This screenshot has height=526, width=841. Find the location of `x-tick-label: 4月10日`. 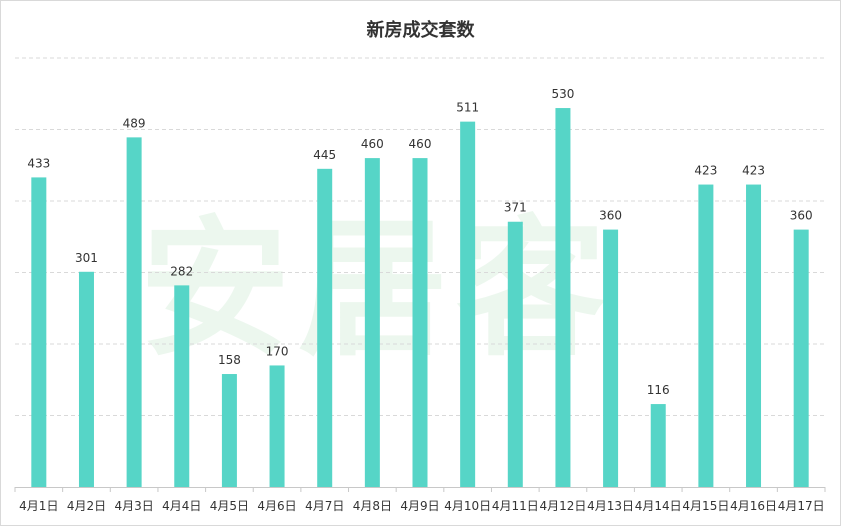

x-tick-label: 4月10日 is located at coordinates (467, 506).